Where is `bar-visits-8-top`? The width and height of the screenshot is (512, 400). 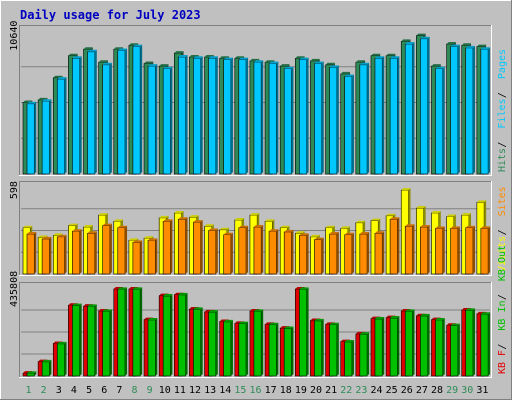
bar-visits-8-top is located at coordinates (133, 239).